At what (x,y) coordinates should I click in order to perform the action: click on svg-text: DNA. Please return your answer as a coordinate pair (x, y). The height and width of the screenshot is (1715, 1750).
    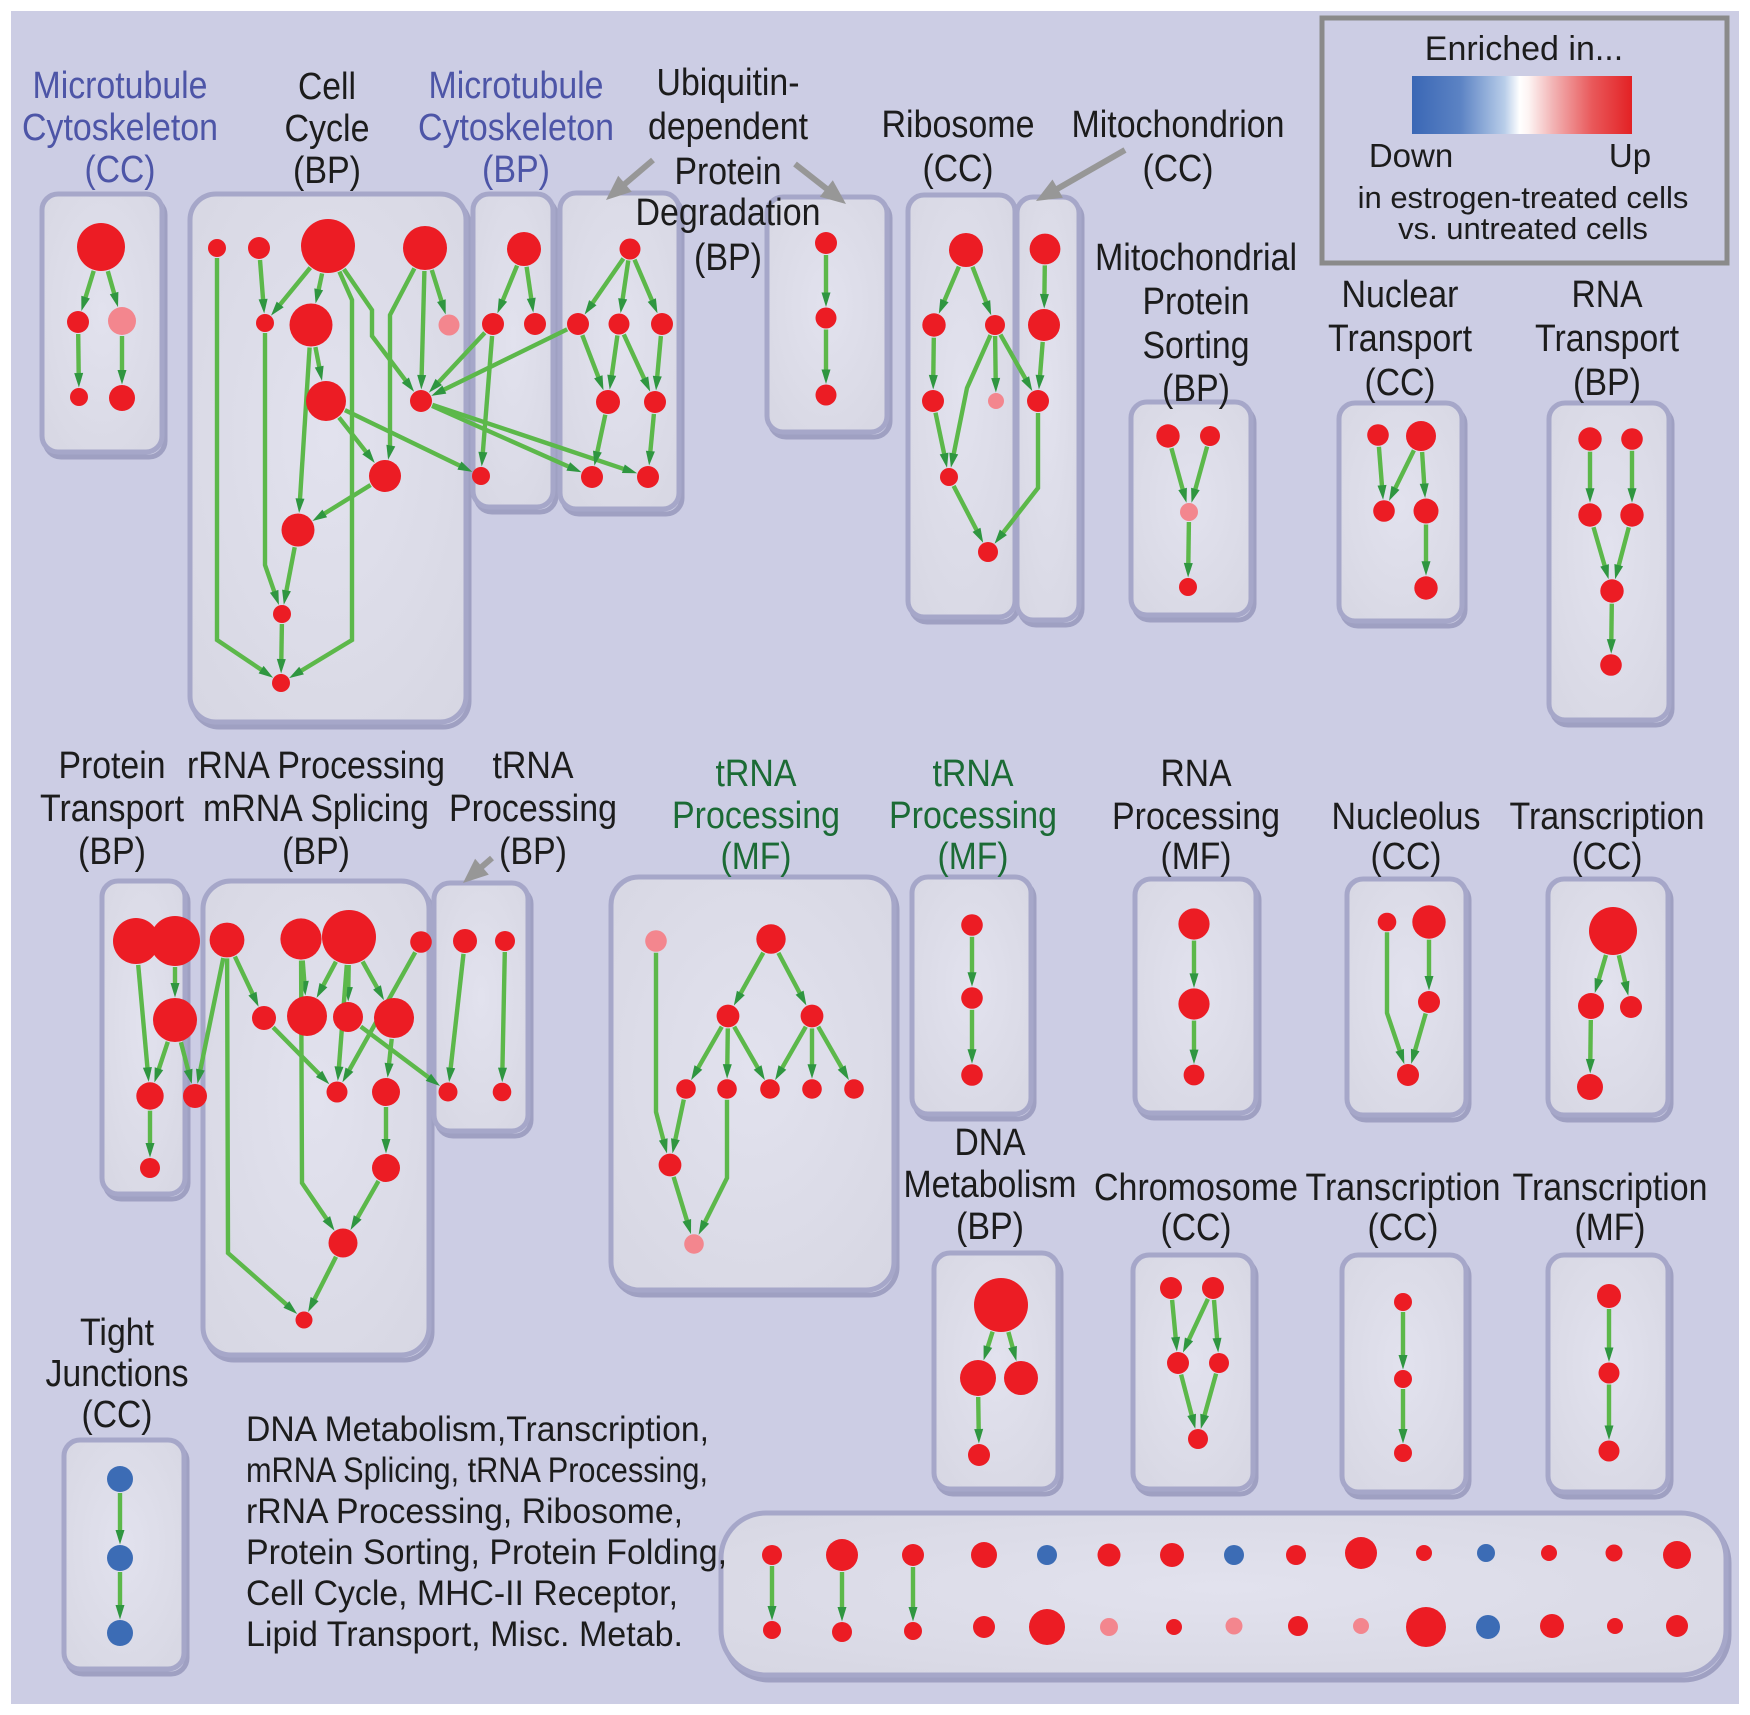
    Looking at the image, I should click on (991, 1143).